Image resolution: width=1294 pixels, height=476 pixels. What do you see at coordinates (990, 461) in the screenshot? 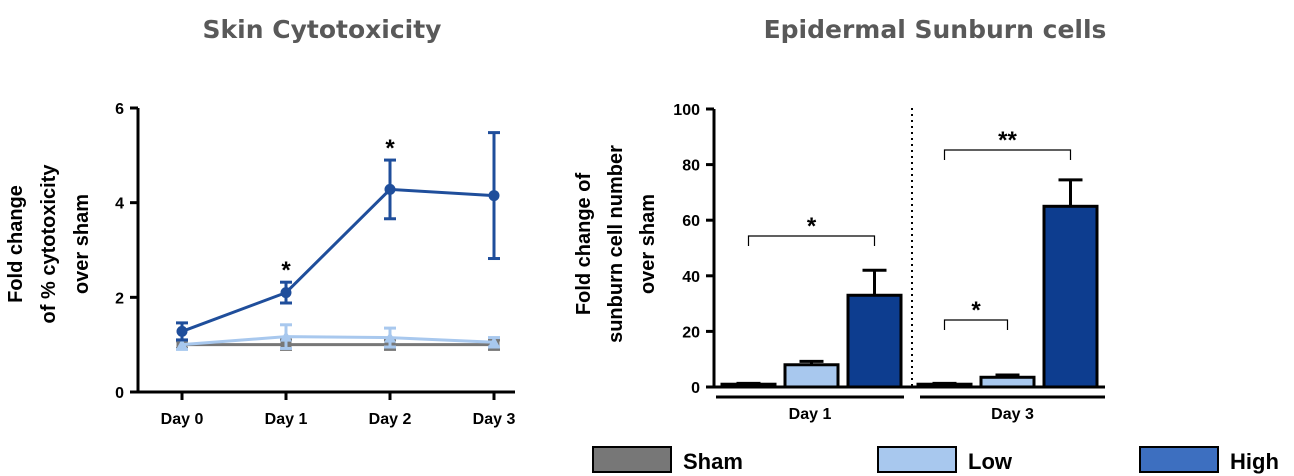
I see `legend-label: Low` at bounding box center [990, 461].